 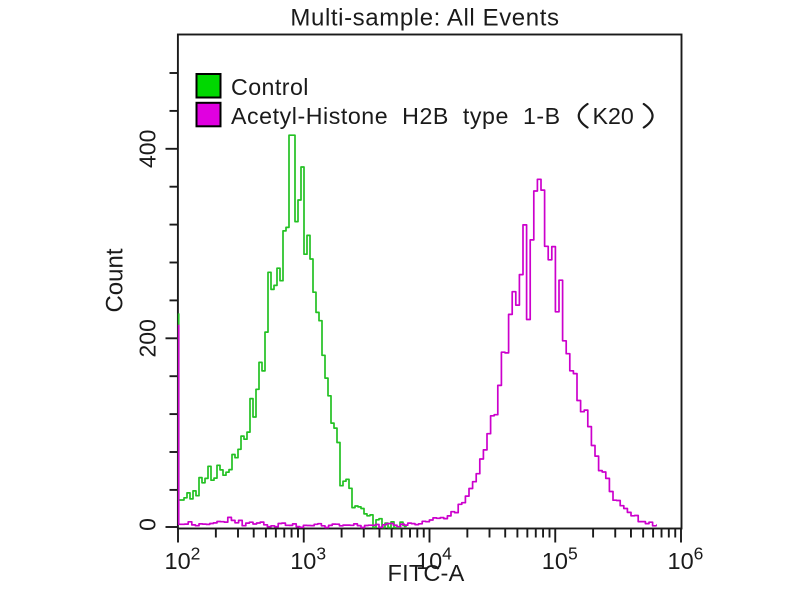 I want to click on svg-text: FITC-A, so click(x=426, y=573).